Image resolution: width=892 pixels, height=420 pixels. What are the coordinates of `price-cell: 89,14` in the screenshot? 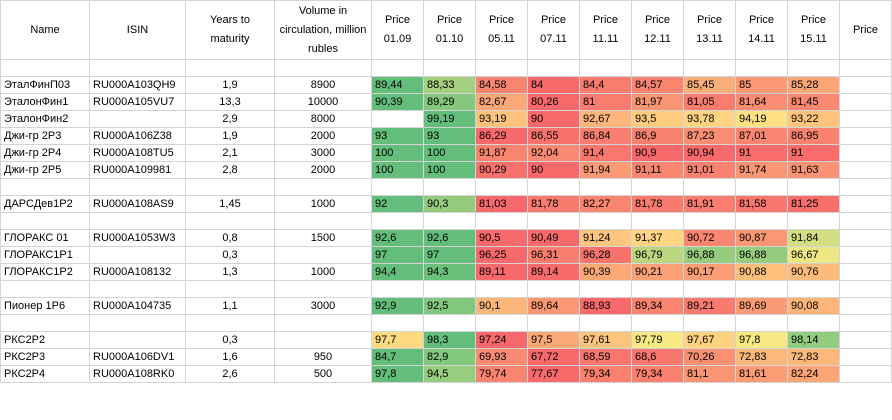 It's located at (553, 272).